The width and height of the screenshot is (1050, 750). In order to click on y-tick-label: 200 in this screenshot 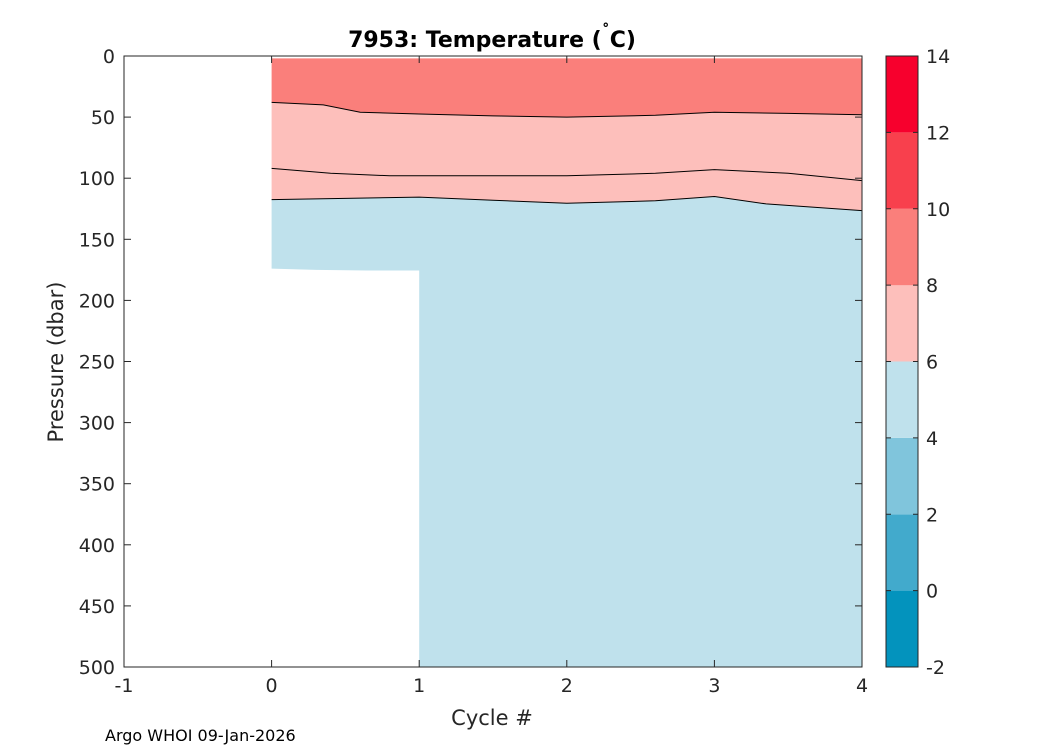, I will do `click(97, 301)`.